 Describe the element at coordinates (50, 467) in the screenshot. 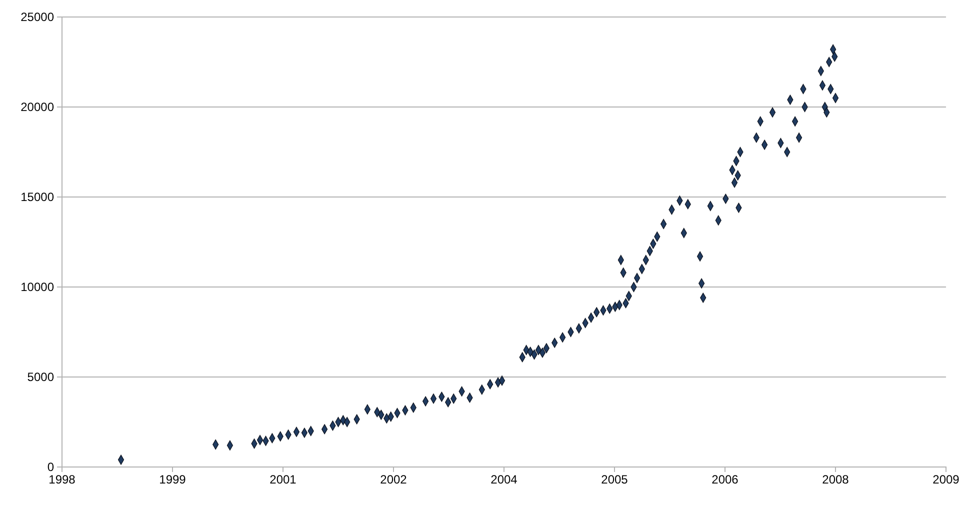

I see `y-tick-label: 0` at that location.